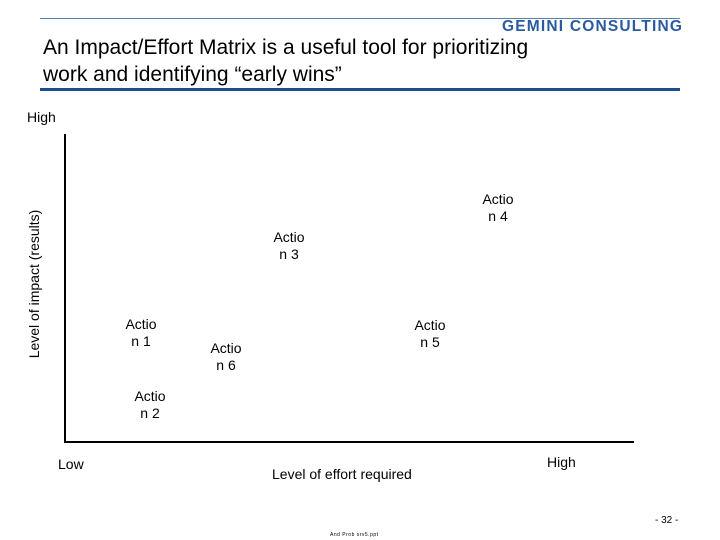 This screenshot has width=720, height=540. Describe the element at coordinates (150, 396) in the screenshot. I see `action-2-line1: Actio` at that location.